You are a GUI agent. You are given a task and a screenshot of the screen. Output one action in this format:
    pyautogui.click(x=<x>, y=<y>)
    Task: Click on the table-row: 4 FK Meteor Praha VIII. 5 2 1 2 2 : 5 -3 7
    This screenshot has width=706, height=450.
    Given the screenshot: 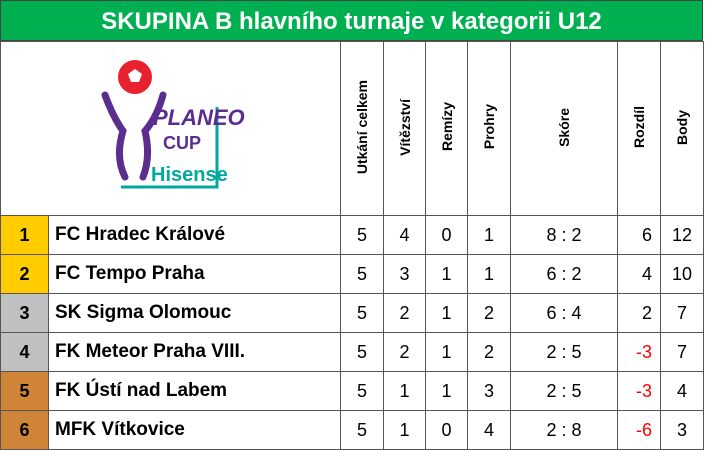 What is the action you would take?
    pyautogui.click(x=352, y=352)
    